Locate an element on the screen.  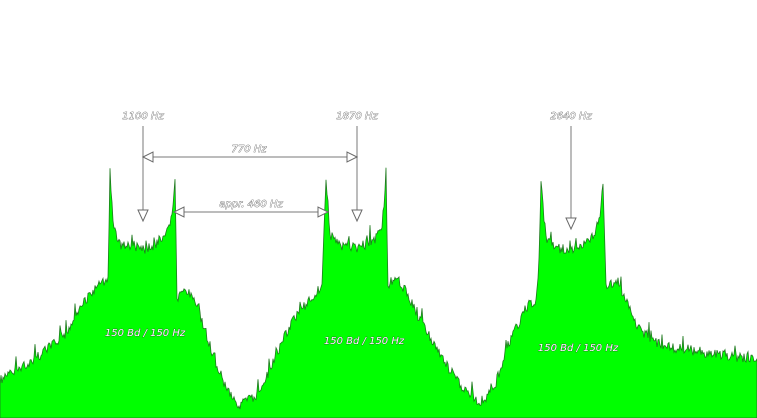
spacing-770-label: 770 Hz is located at coordinates (249, 149).